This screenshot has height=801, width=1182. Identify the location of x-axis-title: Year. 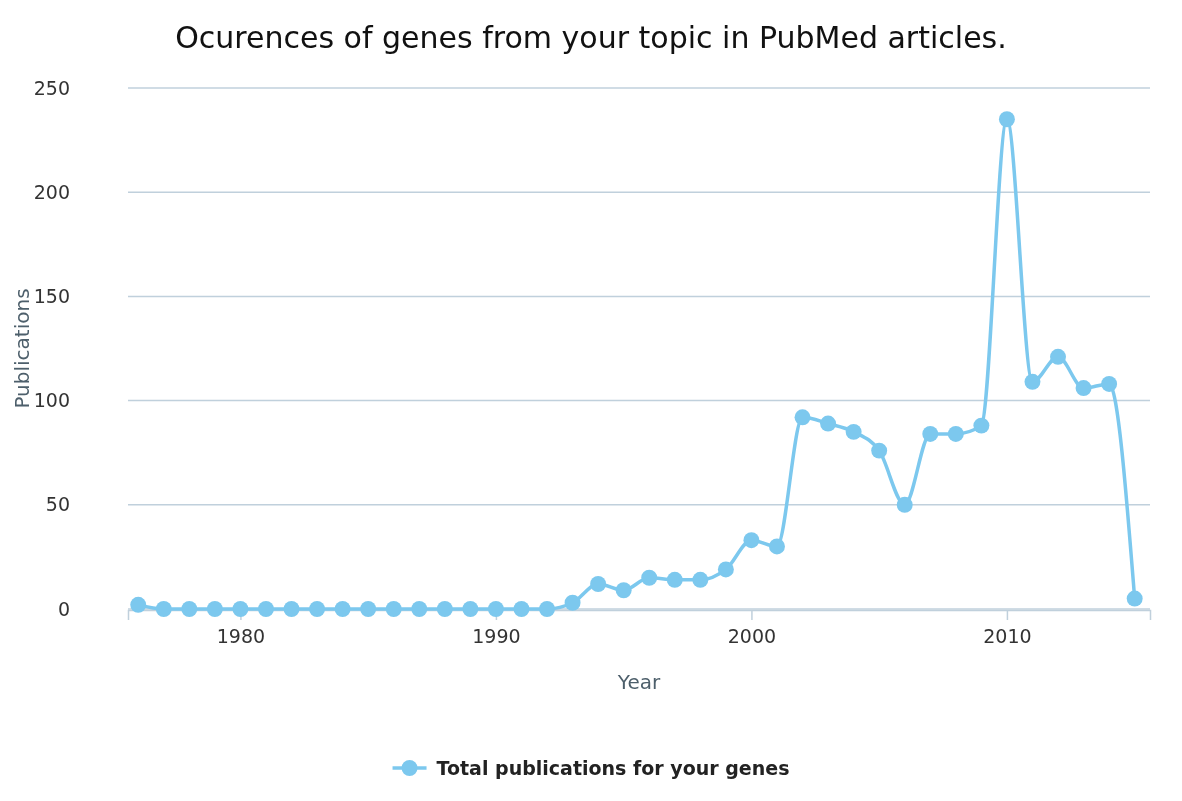
(638, 682).